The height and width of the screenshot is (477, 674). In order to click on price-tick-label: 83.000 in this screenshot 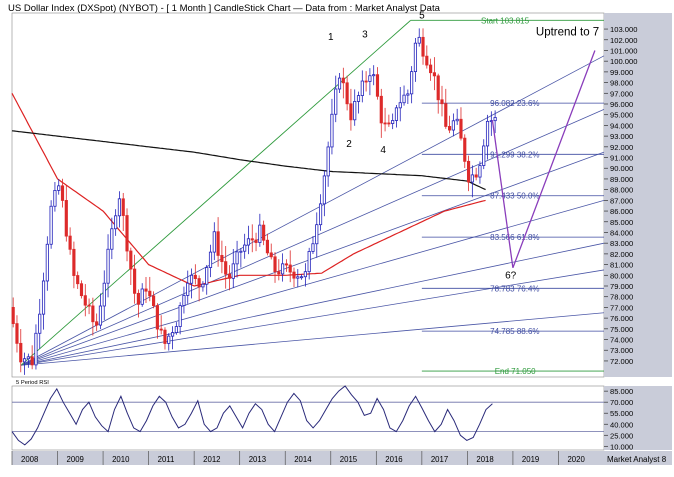, I will do `click(621, 243)`.